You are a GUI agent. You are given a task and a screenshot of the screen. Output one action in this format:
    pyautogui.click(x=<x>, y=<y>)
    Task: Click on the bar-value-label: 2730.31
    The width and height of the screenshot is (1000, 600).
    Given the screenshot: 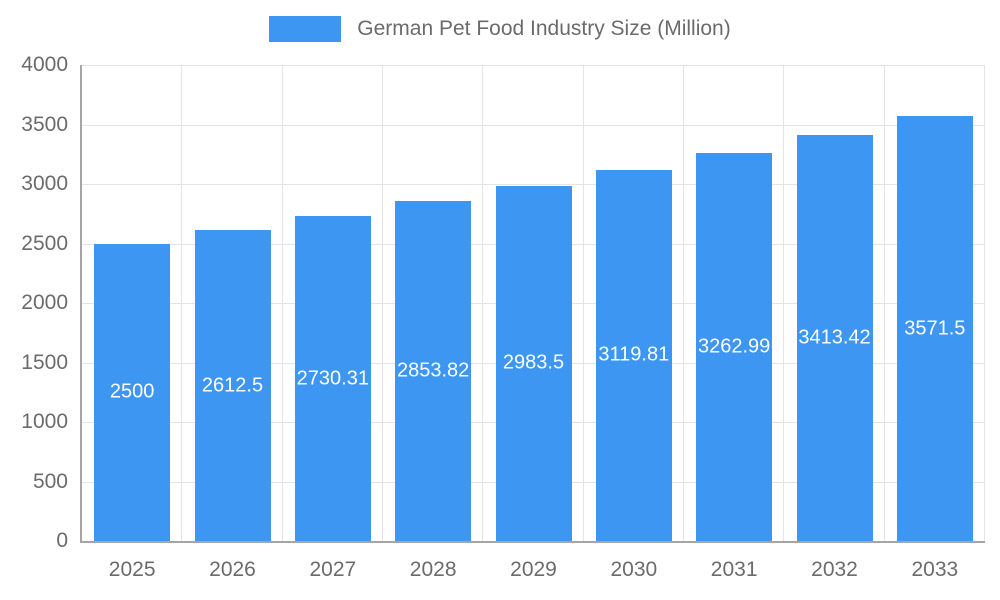 What is the action you would take?
    pyautogui.click(x=332, y=378)
    